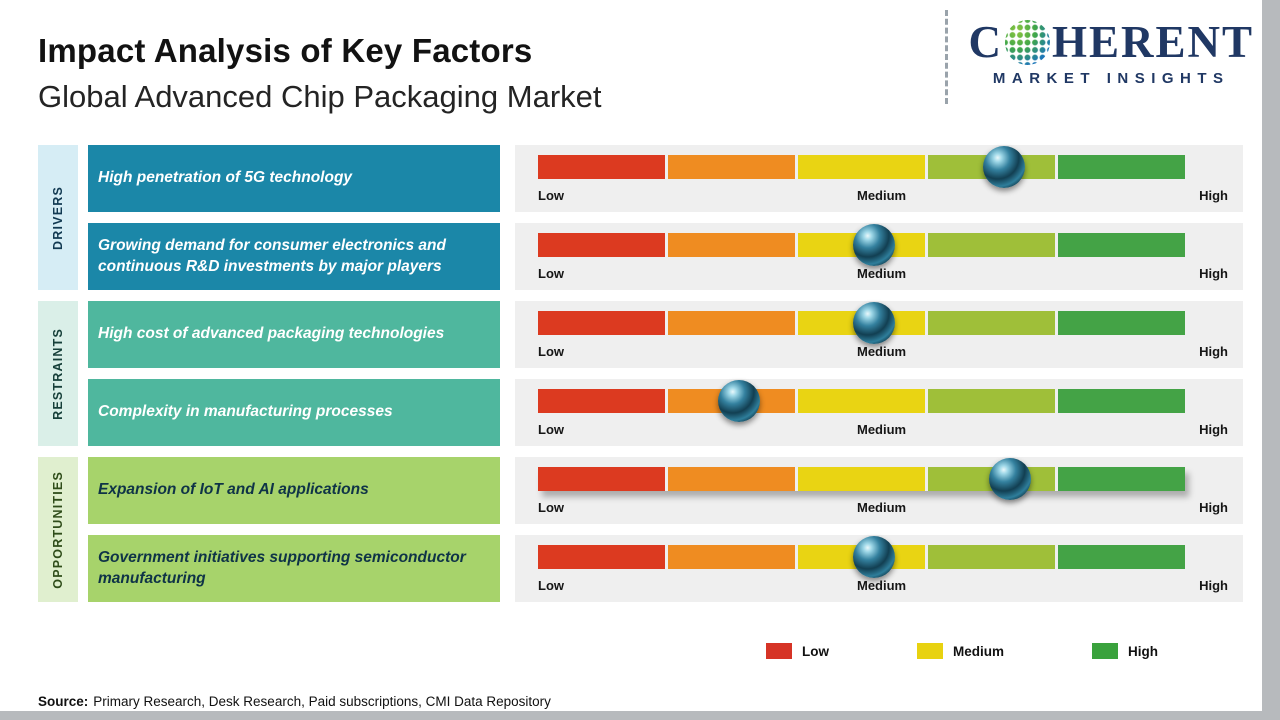 This screenshot has height=720, width=1280. Describe the element at coordinates (815, 651) in the screenshot. I see `legend-label: Low` at that location.